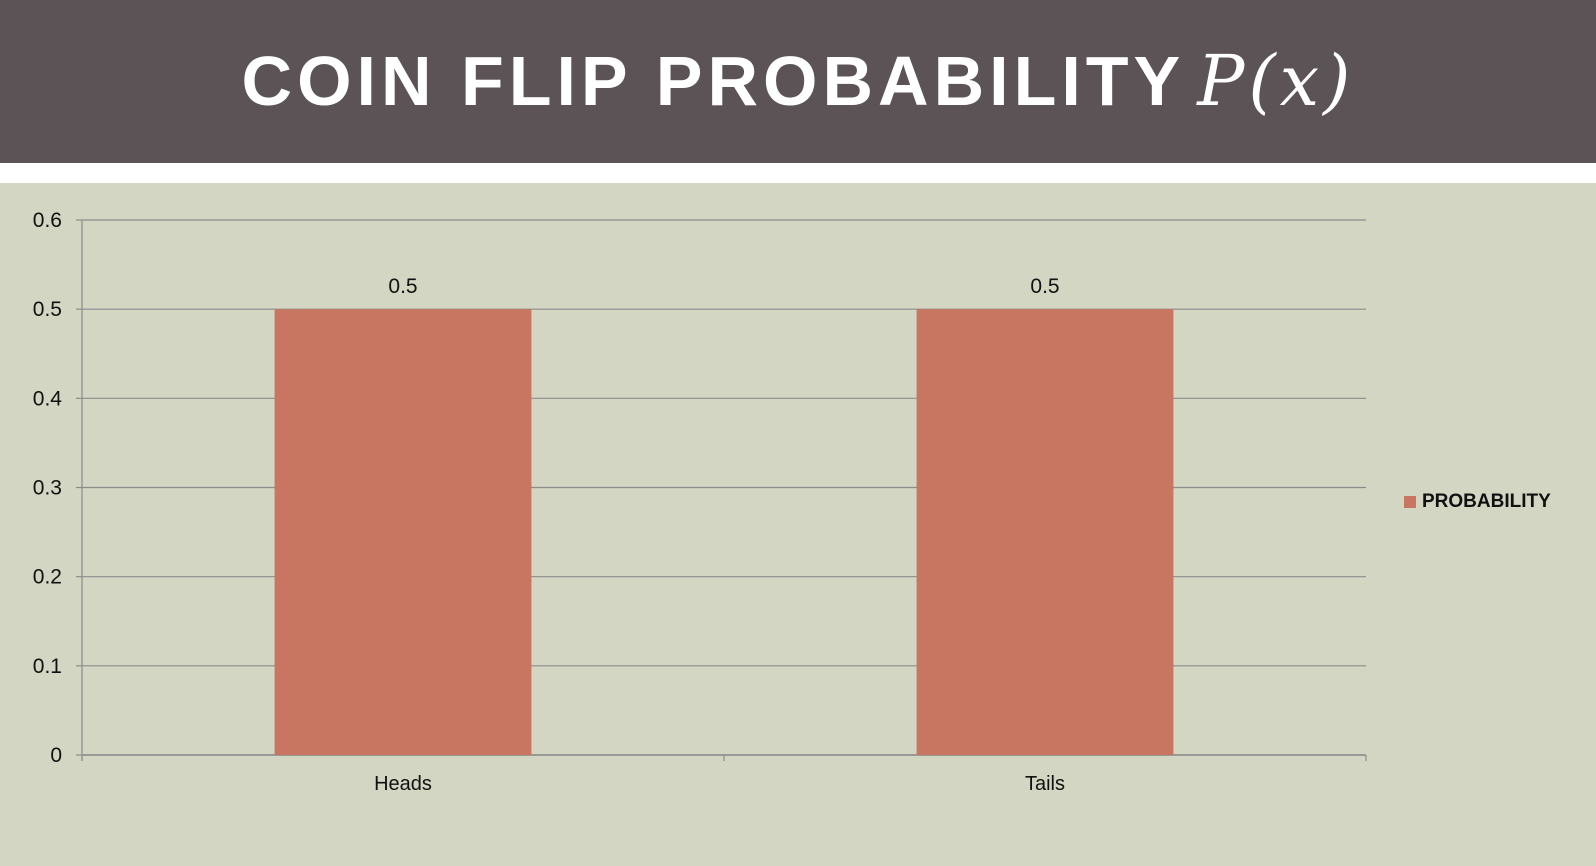 This screenshot has height=866, width=1596. I want to click on legend-label-probability: PROBABILITY, so click(1486, 501).